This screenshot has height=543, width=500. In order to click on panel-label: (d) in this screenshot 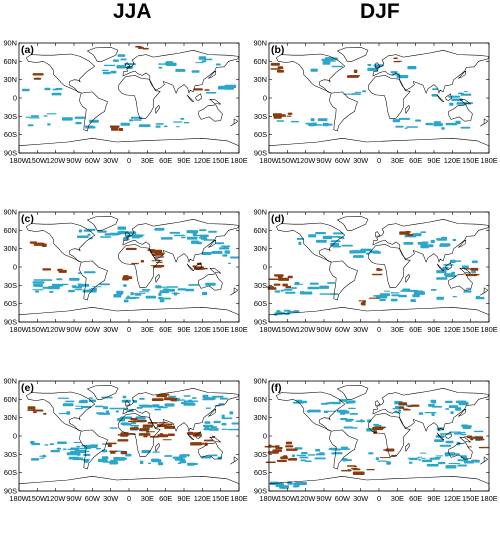, I will do `click(277, 219)`.